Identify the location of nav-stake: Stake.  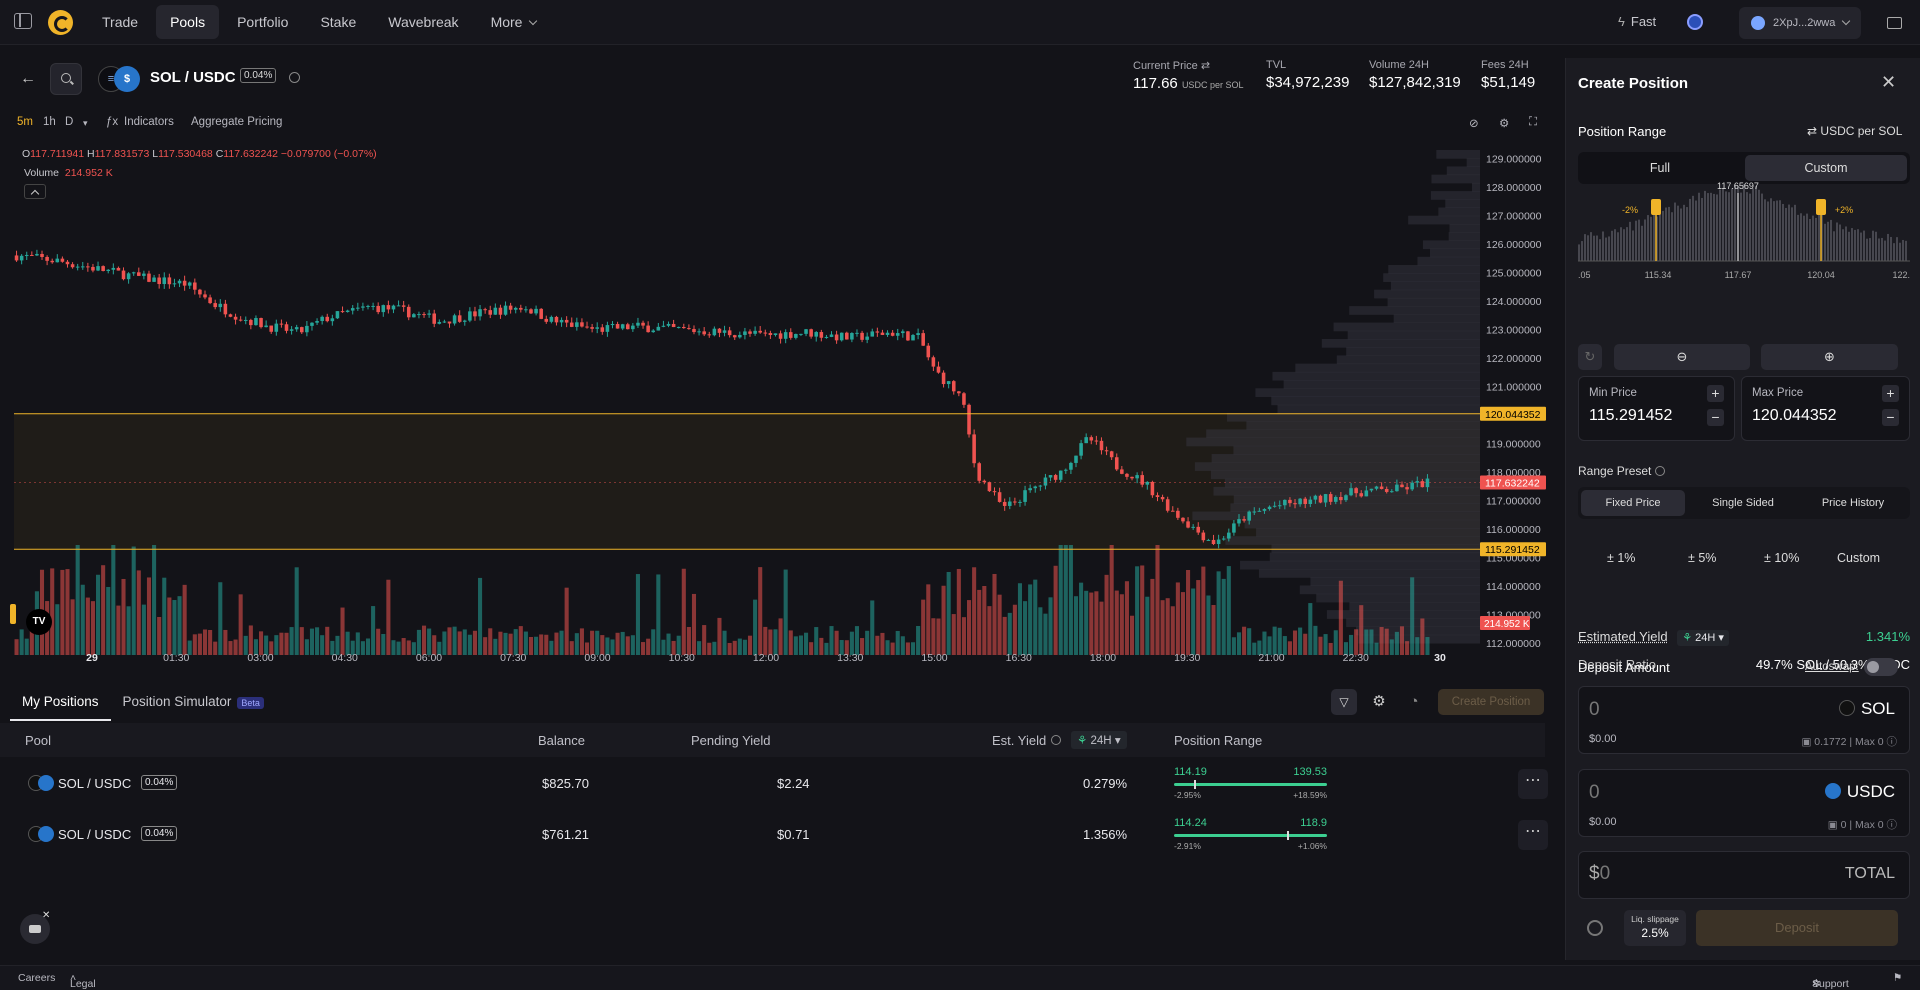
(338, 22).